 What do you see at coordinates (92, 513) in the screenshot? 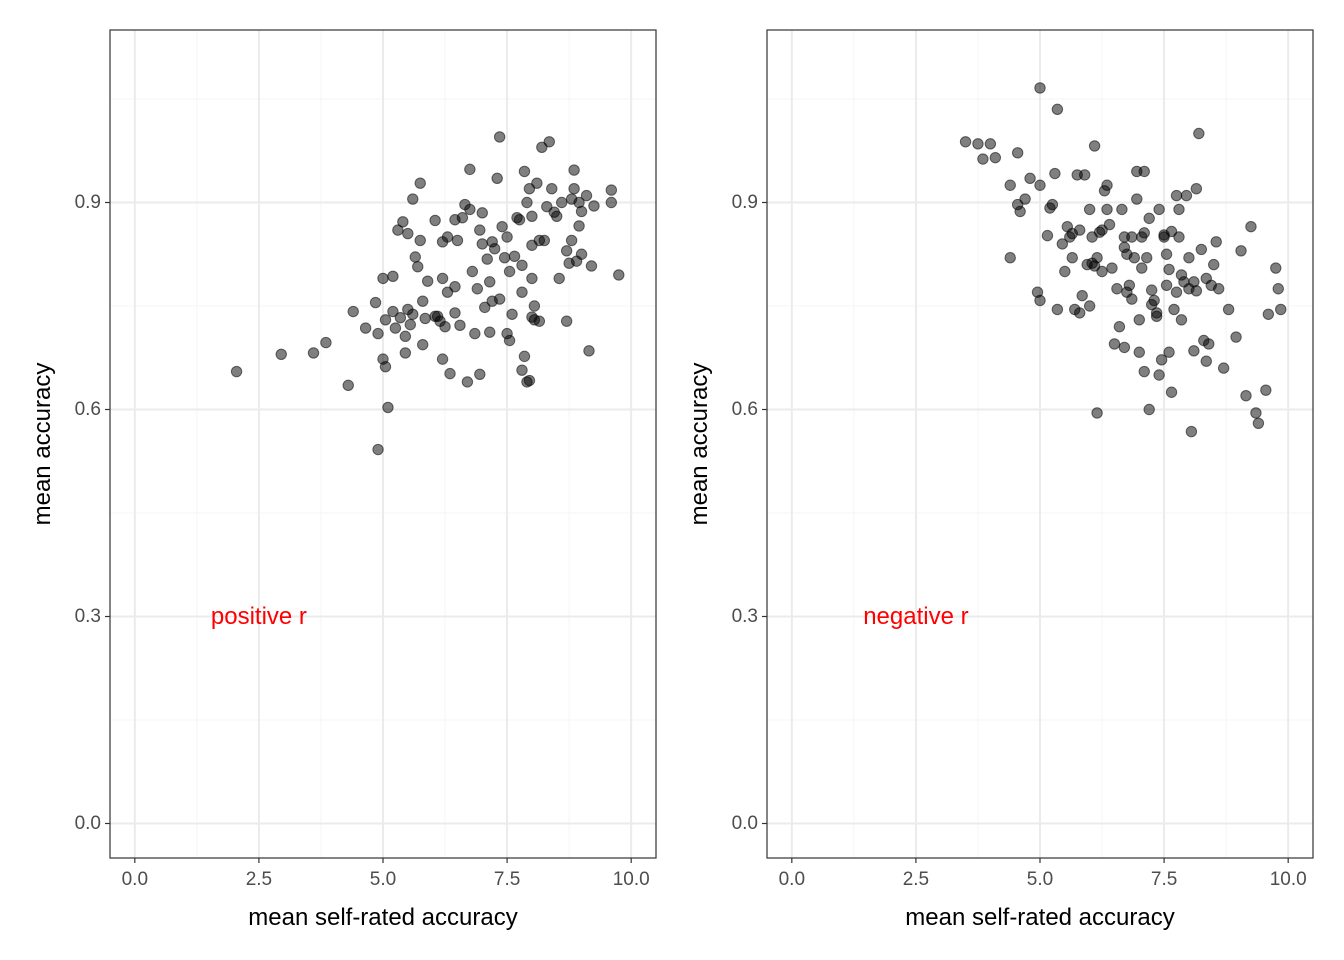
I see `panel-left-y-ticks: 0.0 0.3 0.6 0.9` at bounding box center [92, 513].